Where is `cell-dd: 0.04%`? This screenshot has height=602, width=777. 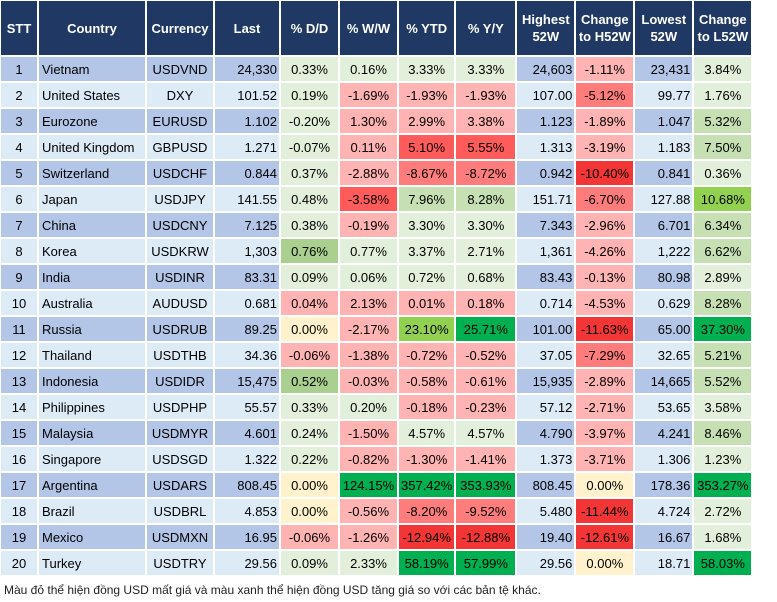
cell-dd: 0.04% is located at coordinates (309, 303).